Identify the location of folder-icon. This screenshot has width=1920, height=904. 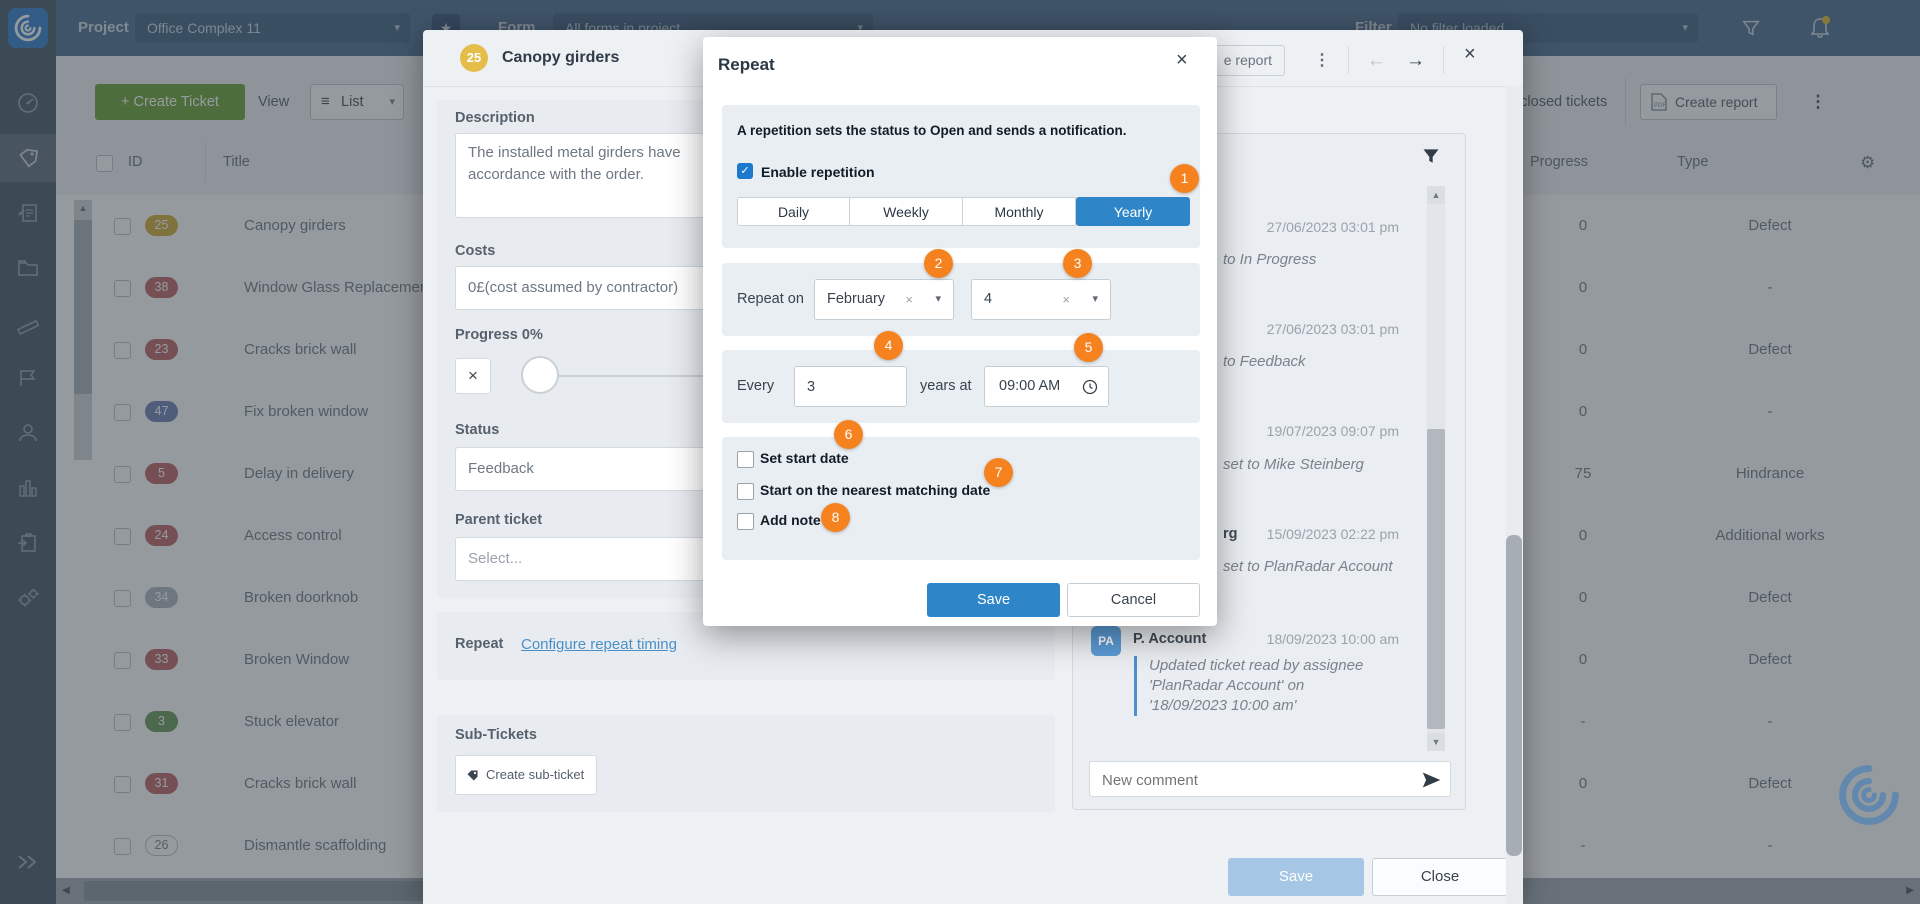
(28, 268).